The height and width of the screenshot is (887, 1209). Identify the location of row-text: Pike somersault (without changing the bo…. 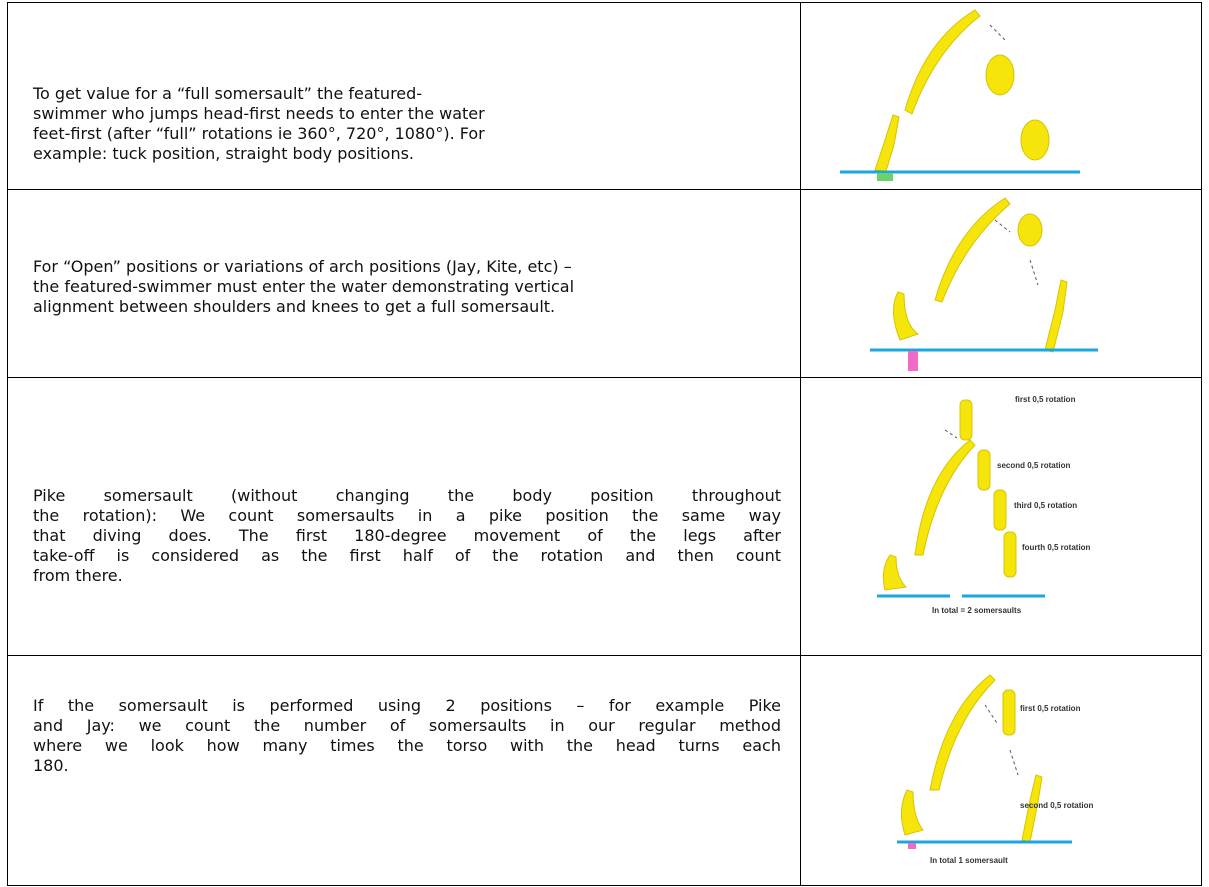
(407, 536).